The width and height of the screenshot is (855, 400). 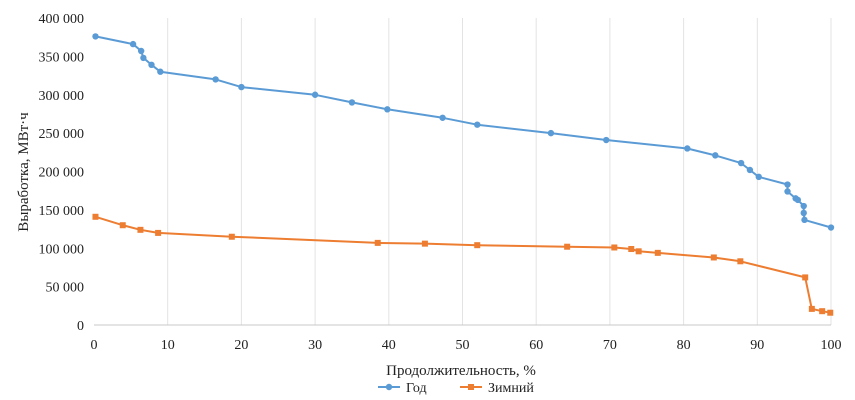 What do you see at coordinates (62, 211) in the screenshot?
I see `y-tick-label: 150 000` at bounding box center [62, 211].